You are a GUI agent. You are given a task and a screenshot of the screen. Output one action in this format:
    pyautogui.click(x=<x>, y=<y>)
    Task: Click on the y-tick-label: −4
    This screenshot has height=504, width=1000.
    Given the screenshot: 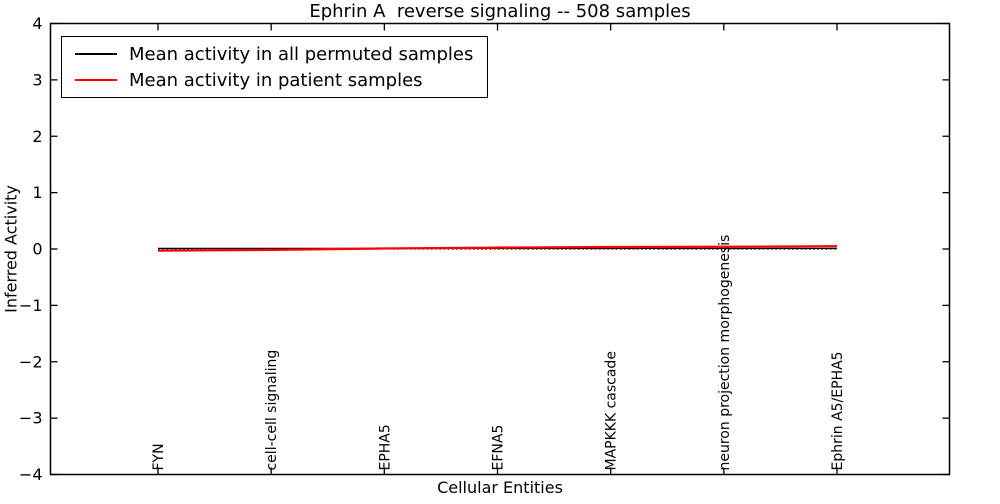 What is the action you would take?
    pyautogui.click(x=31, y=474)
    